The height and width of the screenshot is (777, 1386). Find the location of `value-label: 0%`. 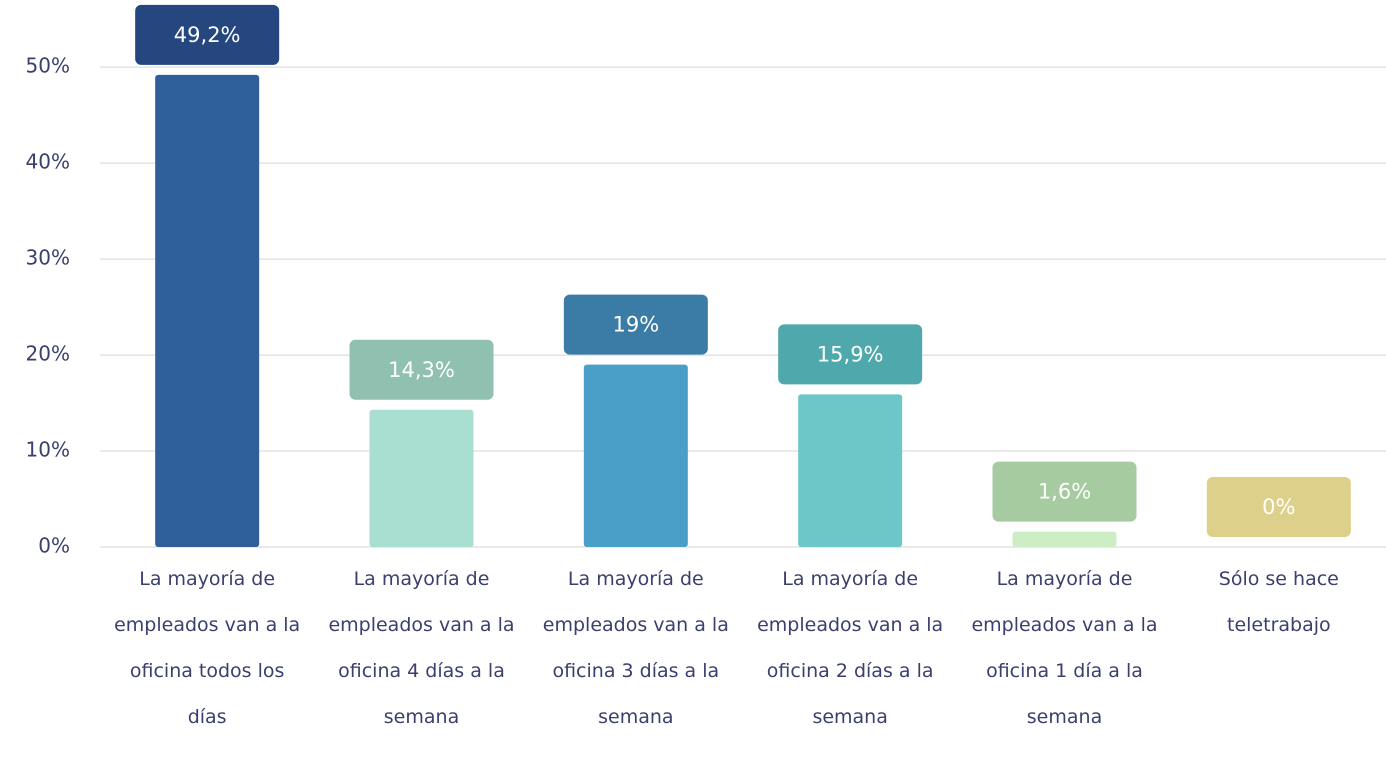

value-label: 0% is located at coordinates (1278, 507).